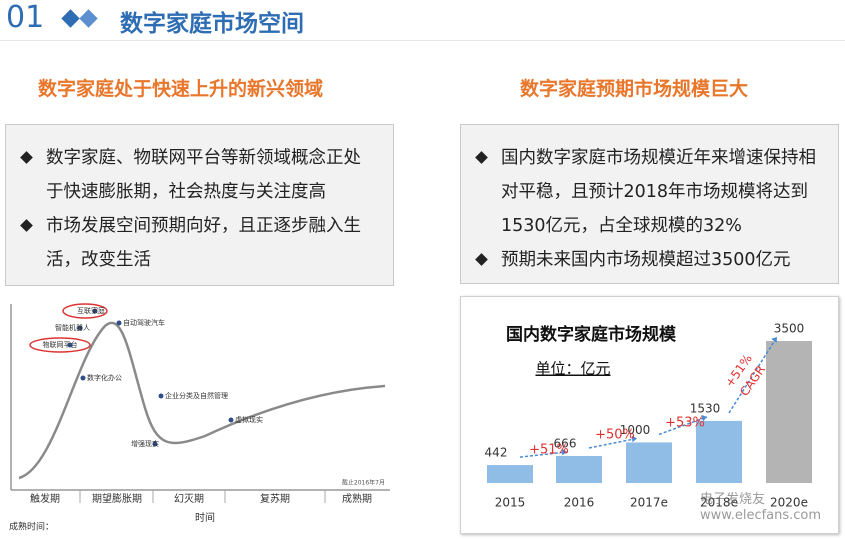 This screenshot has height=539, width=845. What do you see at coordinates (635, 430) in the screenshot?
I see `value-label: 1000` at bounding box center [635, 430].